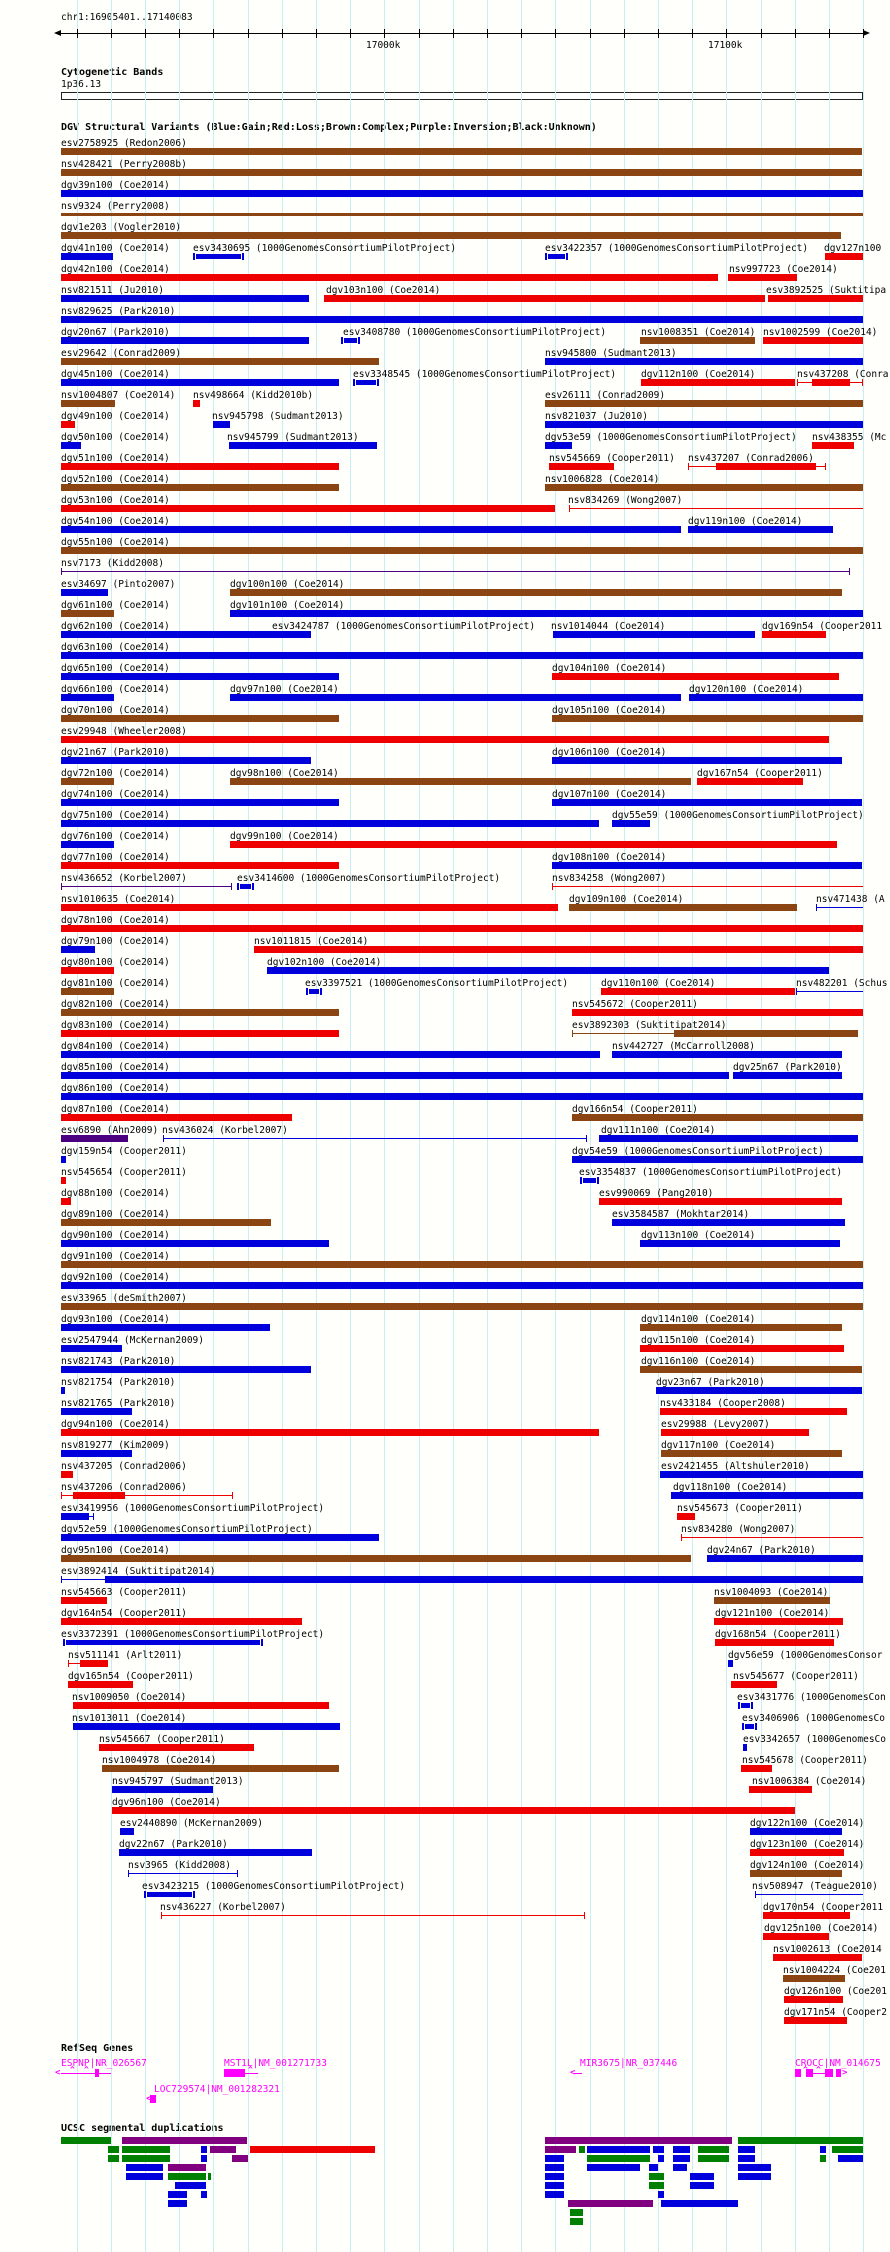 This screenshot has height=2252, width=890. I want to click on variant-label: nsv1014044 (Coe2014), so click(608, 626).